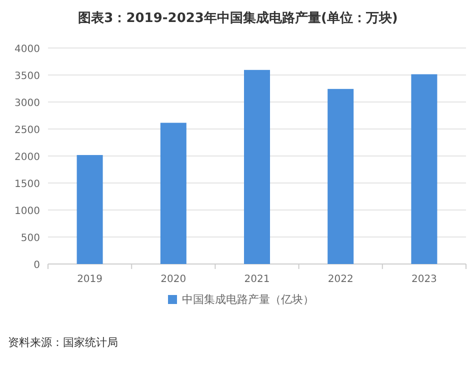  What do you see at coordinates (30, 238) in the screenshot?
I see `y-tick-label: 500` at bounding box center [30, 238].